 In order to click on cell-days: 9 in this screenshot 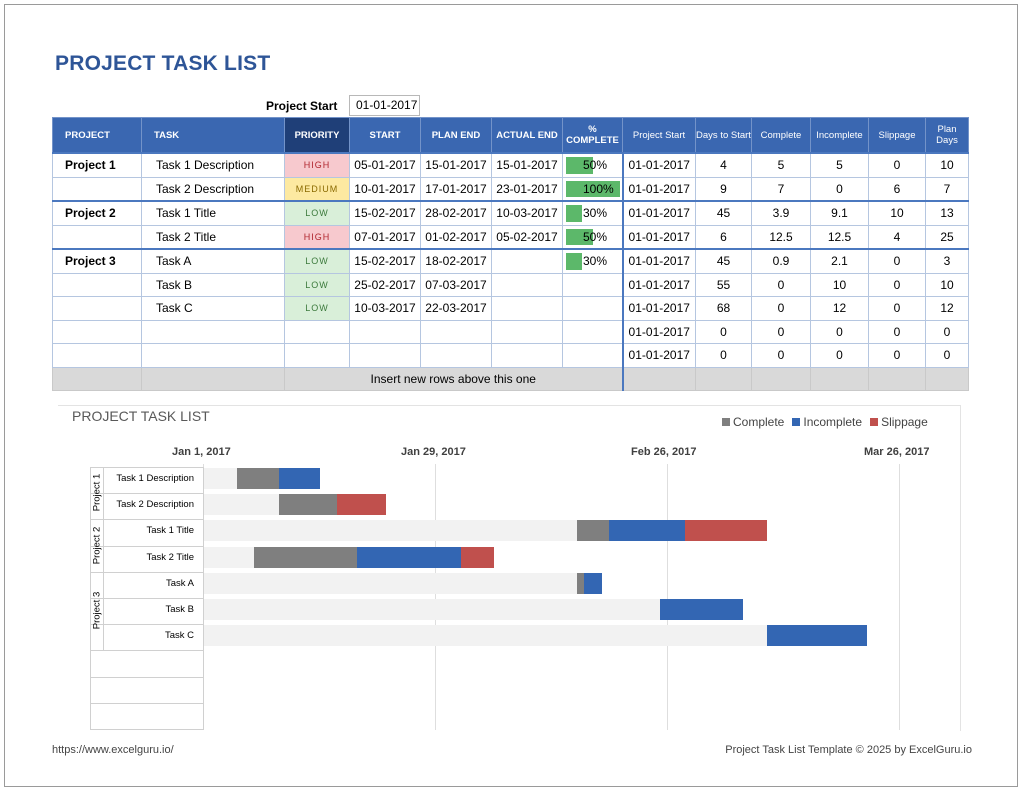, I will do `click(723, 189)`.